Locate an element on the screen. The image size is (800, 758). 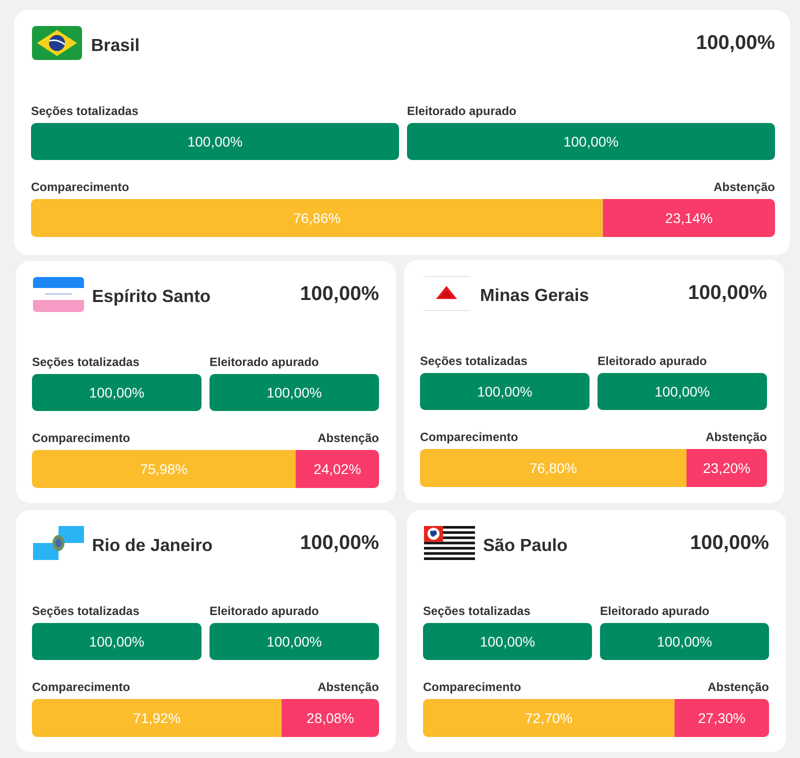
chart-title: São Paulo is located at coordinates (525, 545).